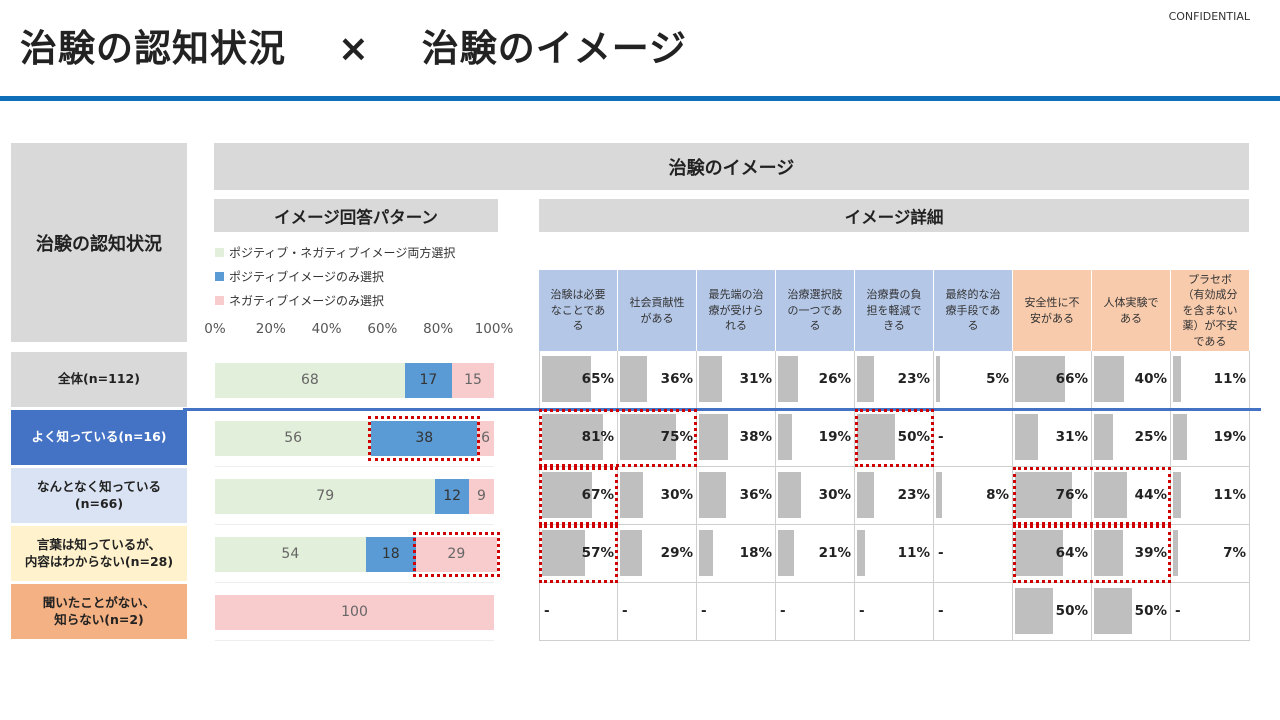 This screenshot has width=1280, height=720. I want to click on legend-label: ポジティブ・ネガティブイメージ両方選択, so click(342, 253).